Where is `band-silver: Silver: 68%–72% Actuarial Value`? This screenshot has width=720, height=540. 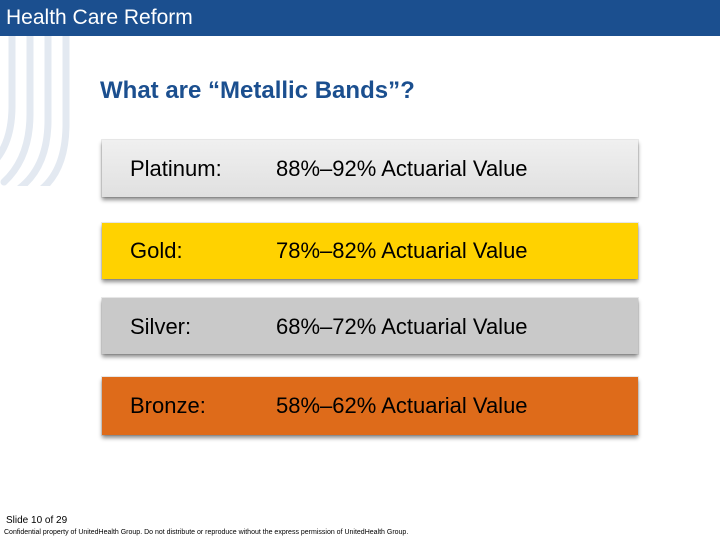
band-silver: Silver: 68%–72% Actuarial Value is located at coordinates (370, 326).